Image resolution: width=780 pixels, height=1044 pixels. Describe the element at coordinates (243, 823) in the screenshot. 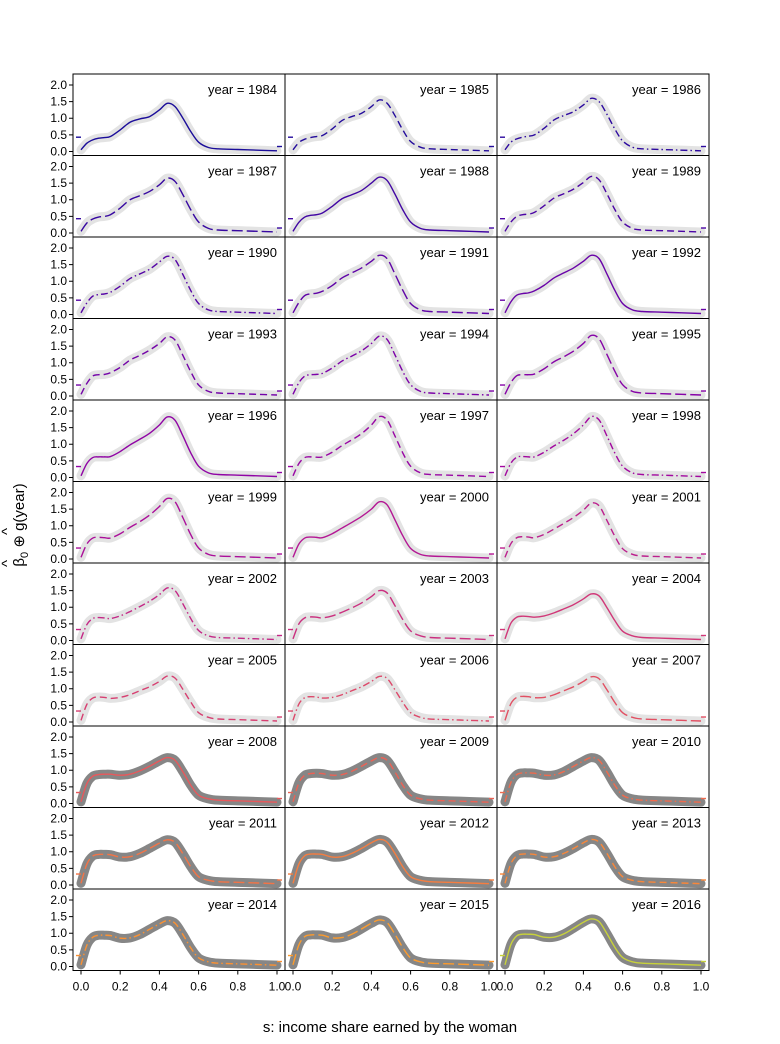

I see `panel-label: year = 2011` at that location.